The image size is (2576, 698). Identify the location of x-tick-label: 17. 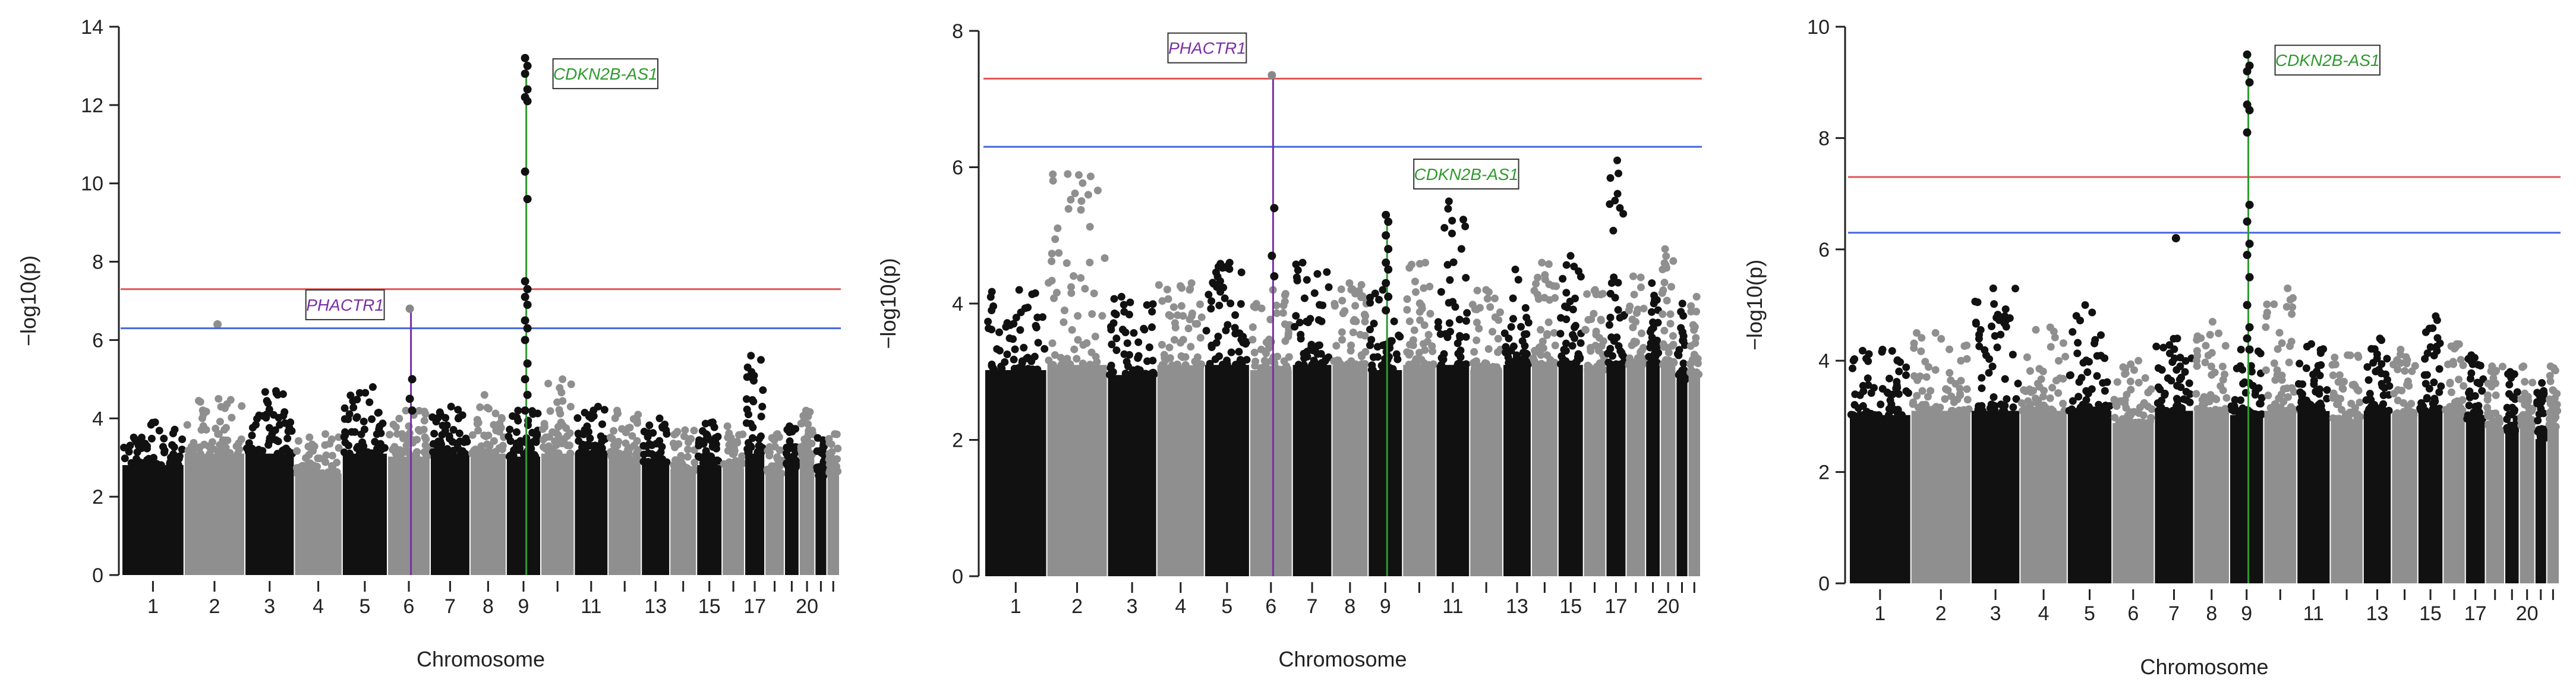
(755, 606).